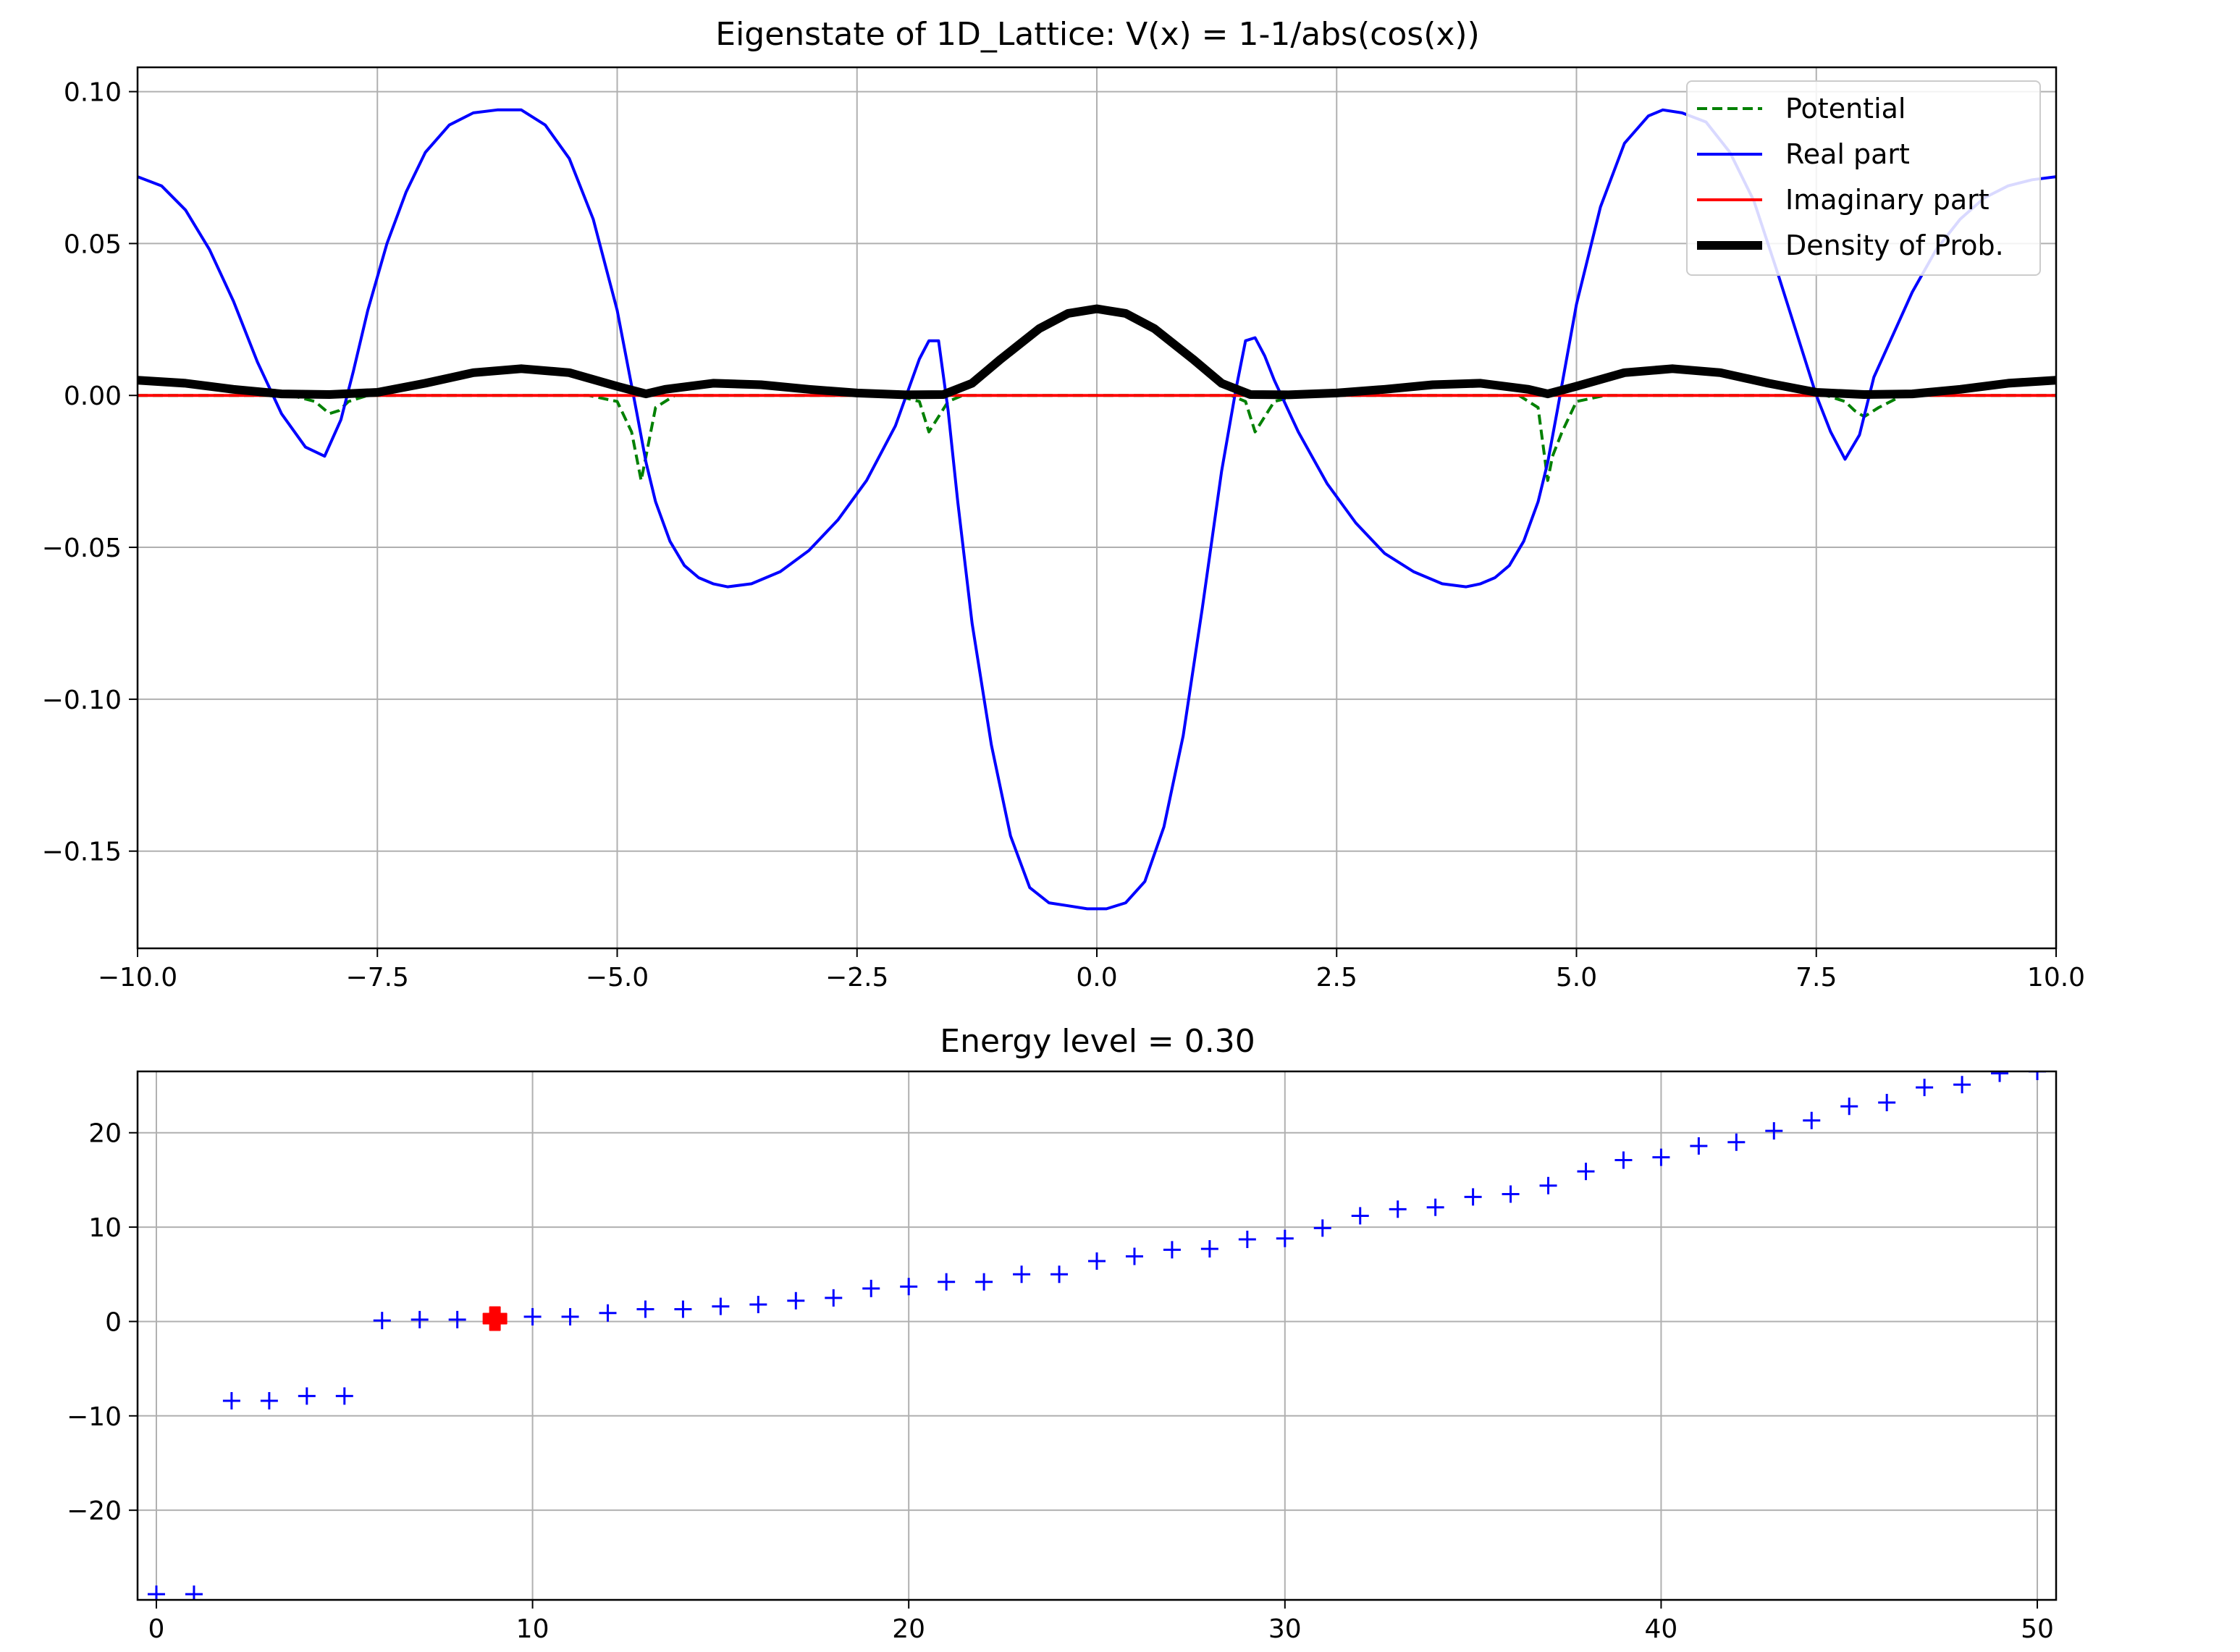 The width and height of the screenshot is (2240, 1652). What do you see at coordinates (1816, 978) in the screenshot?
I see `x-tick-label: 7.5` at bounding box center [1816, 978].